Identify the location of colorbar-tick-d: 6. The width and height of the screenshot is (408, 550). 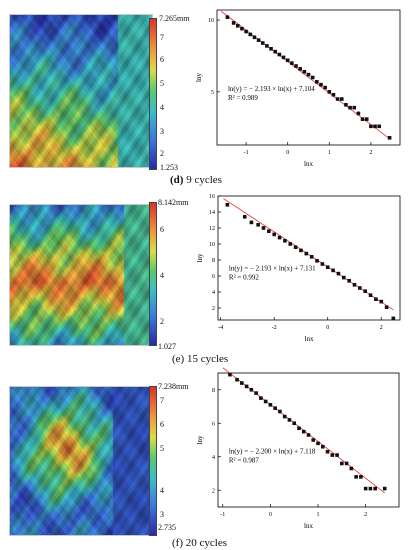
(162, 59).